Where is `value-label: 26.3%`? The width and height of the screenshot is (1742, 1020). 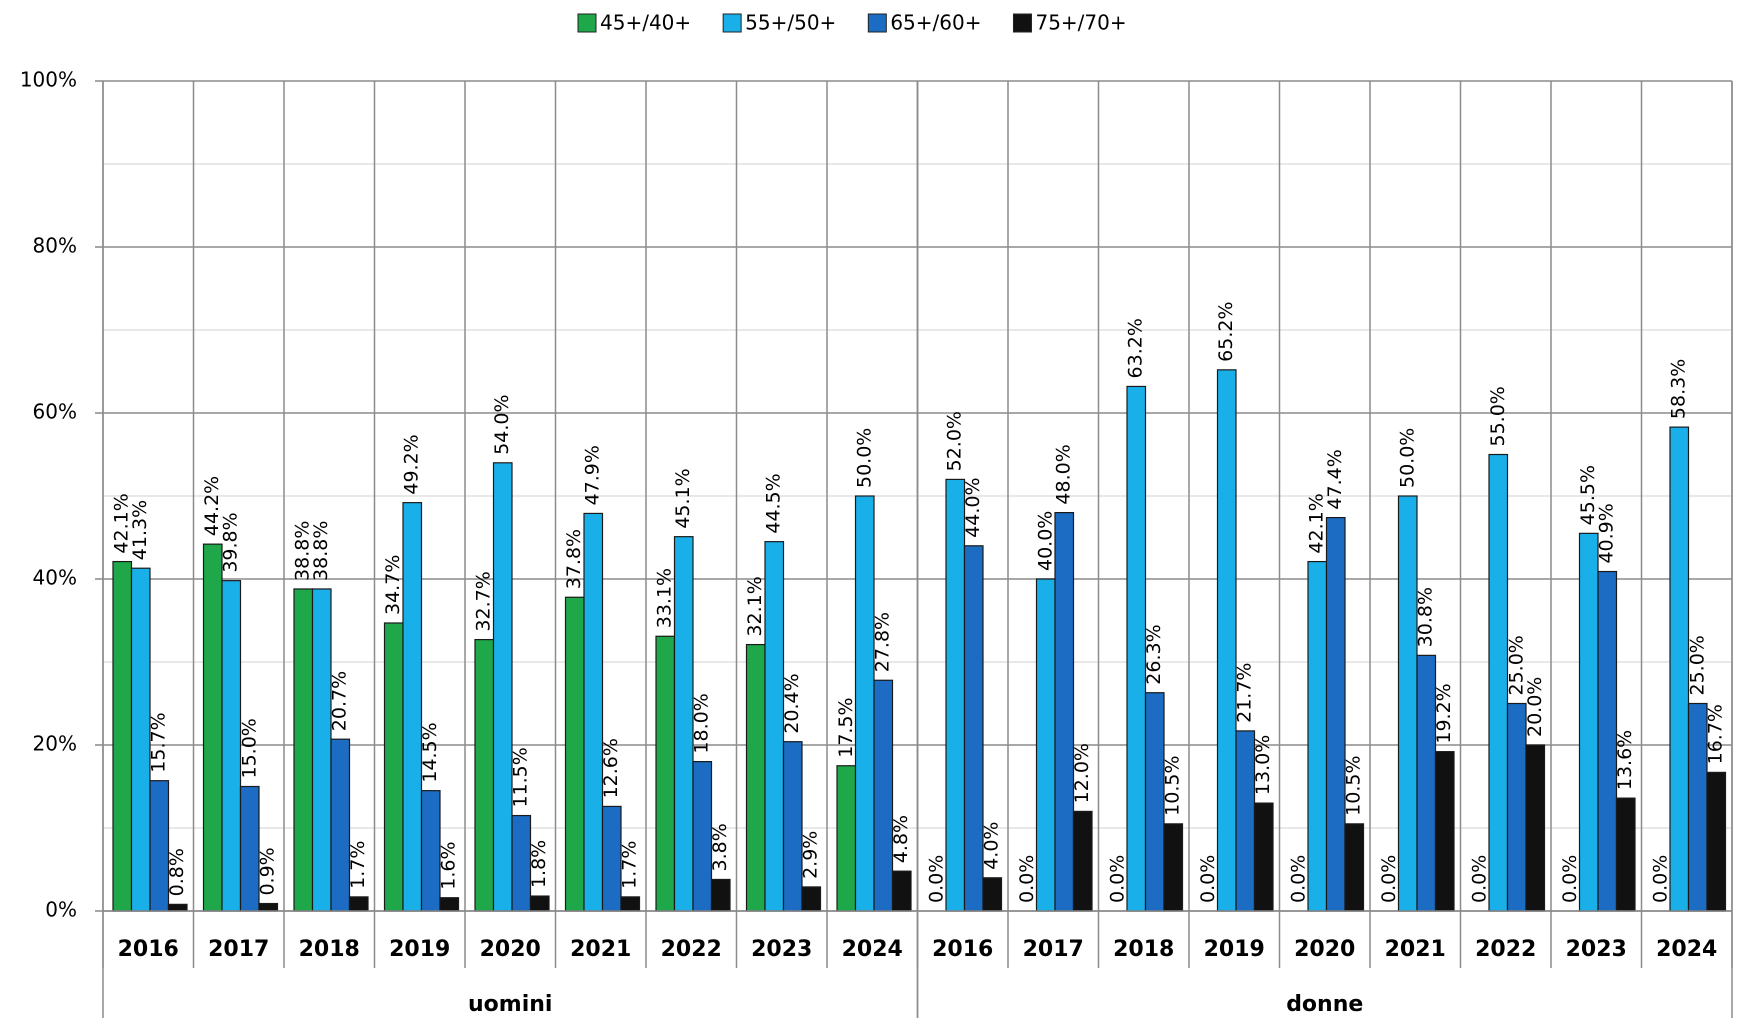 value-label: 26.3% is located at coordinates (1154, 654).